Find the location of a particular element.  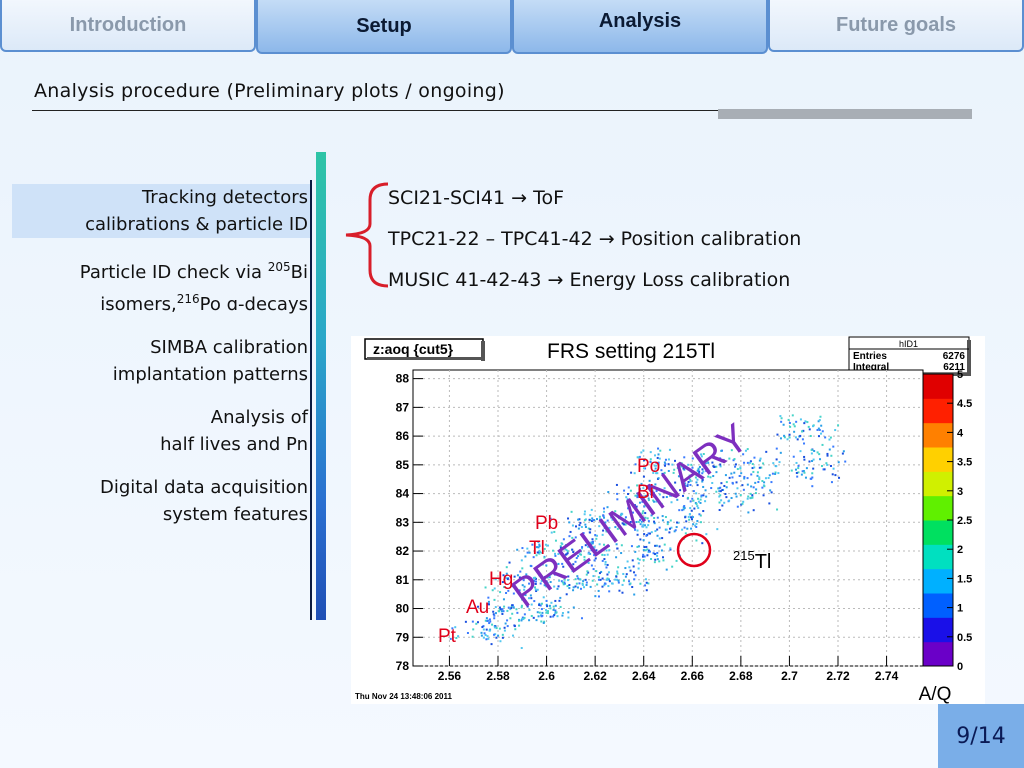

outline-item-half-lives: Analysis of half lives and Pn is located at coordinates (234, 431).